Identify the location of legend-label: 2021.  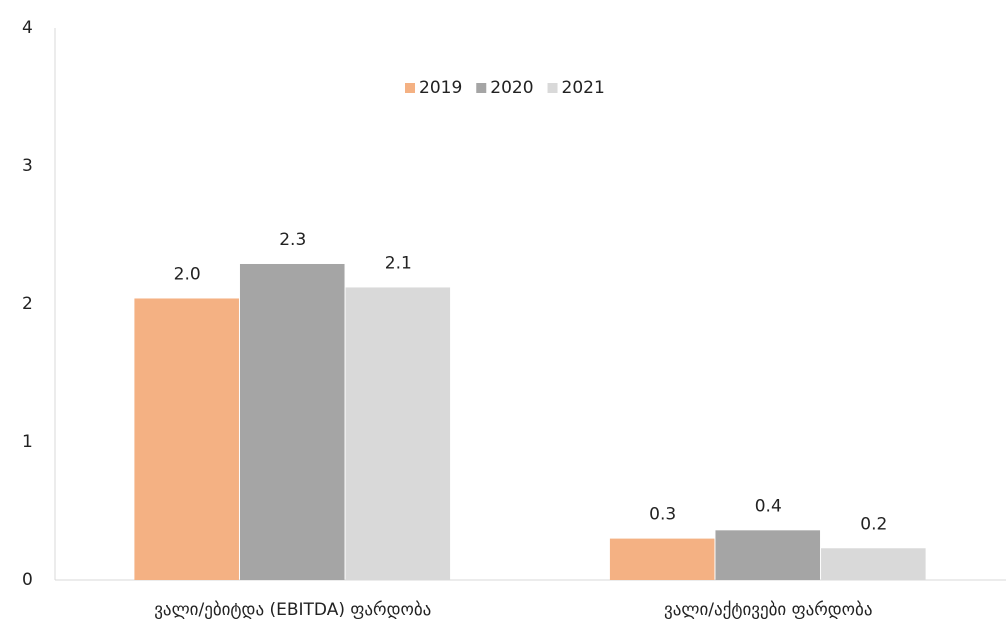
(583, 88).